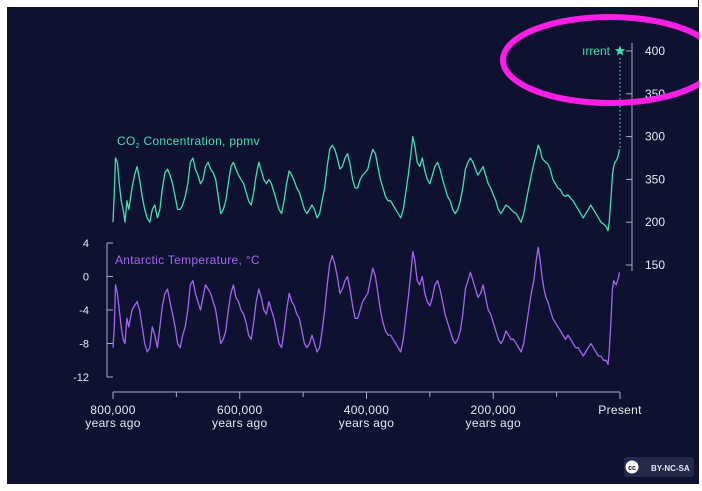  What do you see at coordinates (81, 378) in the screenshot?
I see `temperature-tick-label: -12` at bounding box center [81, 378].